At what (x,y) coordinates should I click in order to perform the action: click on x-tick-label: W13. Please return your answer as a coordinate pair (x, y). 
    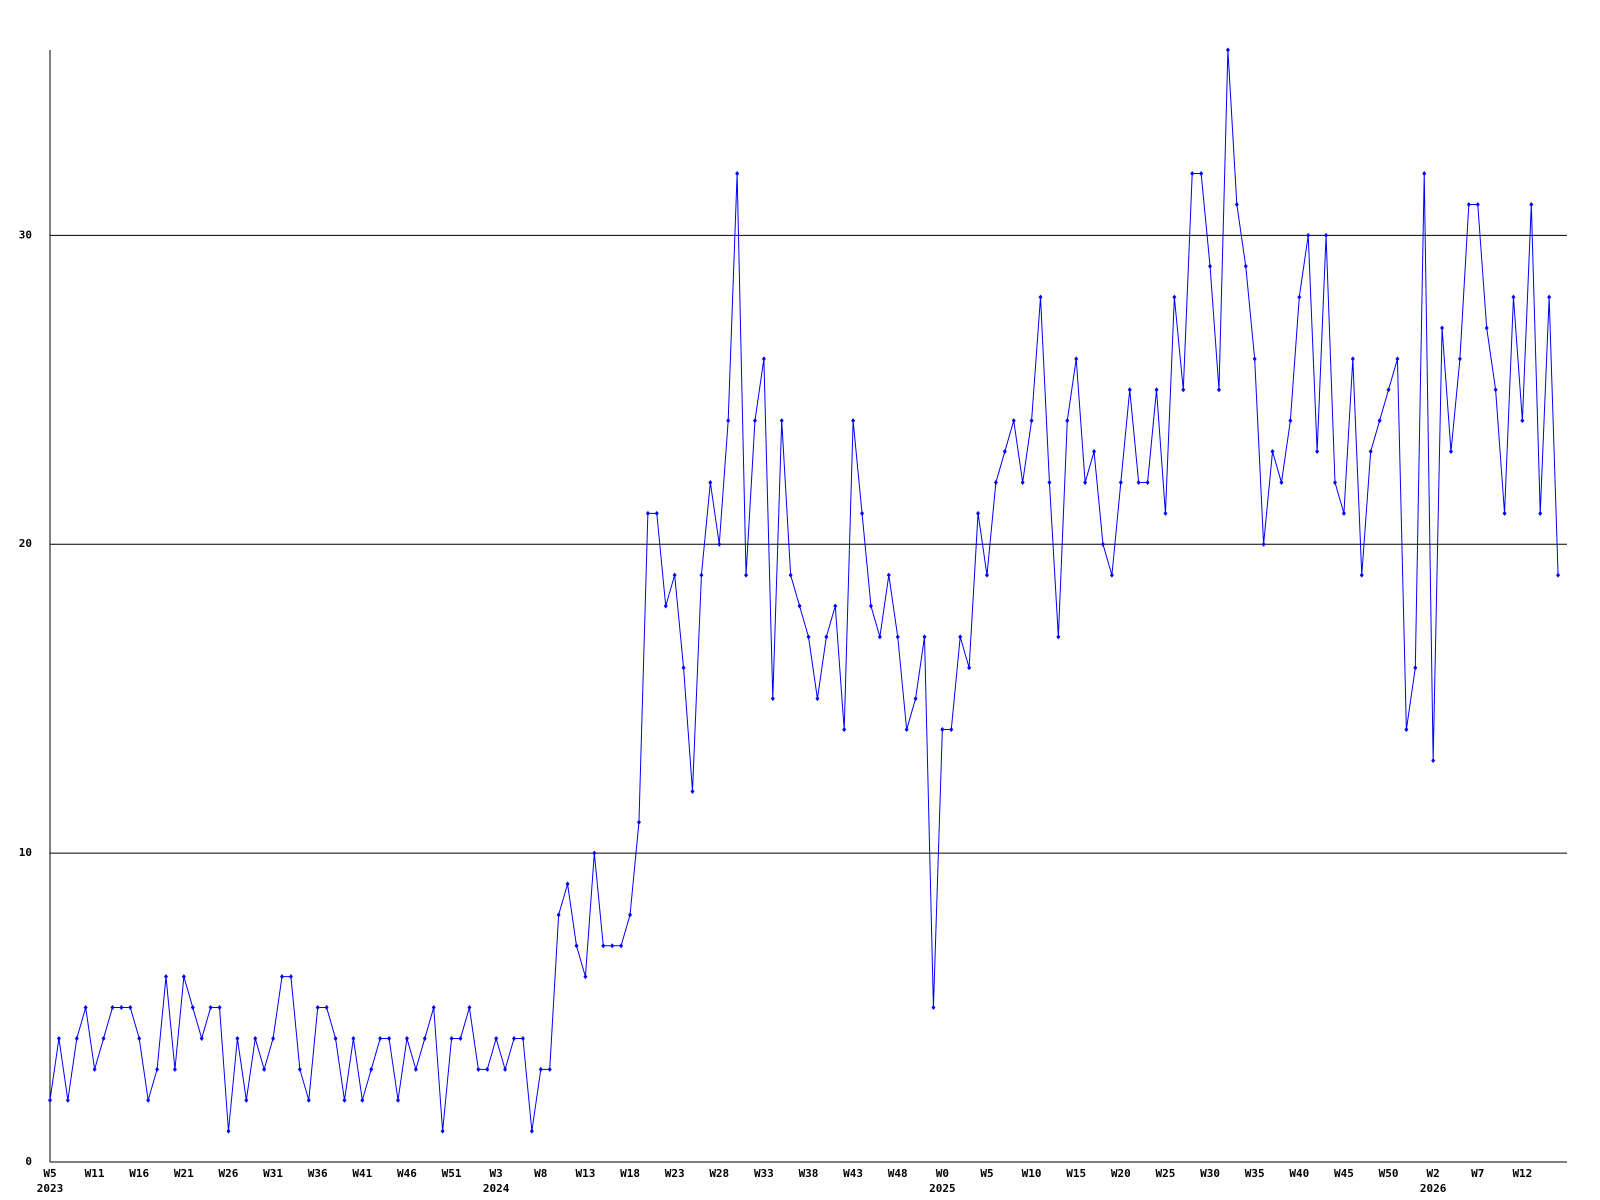
    Looking at the image, I should click on (585, 1173).